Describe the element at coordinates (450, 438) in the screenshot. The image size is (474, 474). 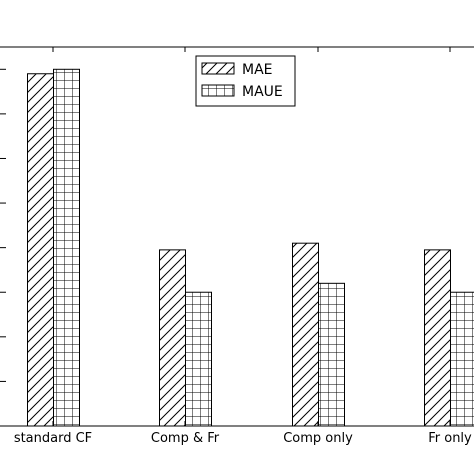
I see `x-tick-label-3: Fr only` at that location.